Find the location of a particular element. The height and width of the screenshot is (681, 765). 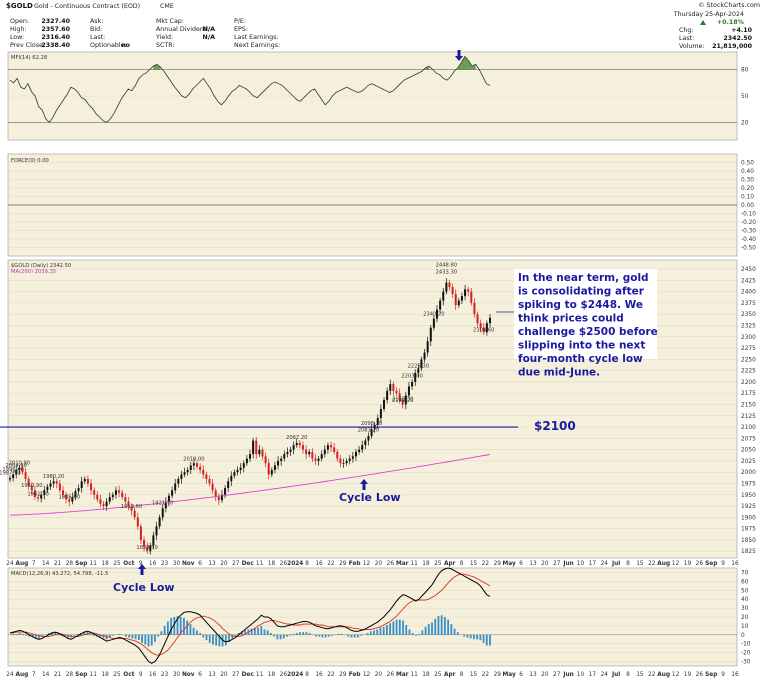

x-tick-label: 16 is located at coordinates (153, 564).